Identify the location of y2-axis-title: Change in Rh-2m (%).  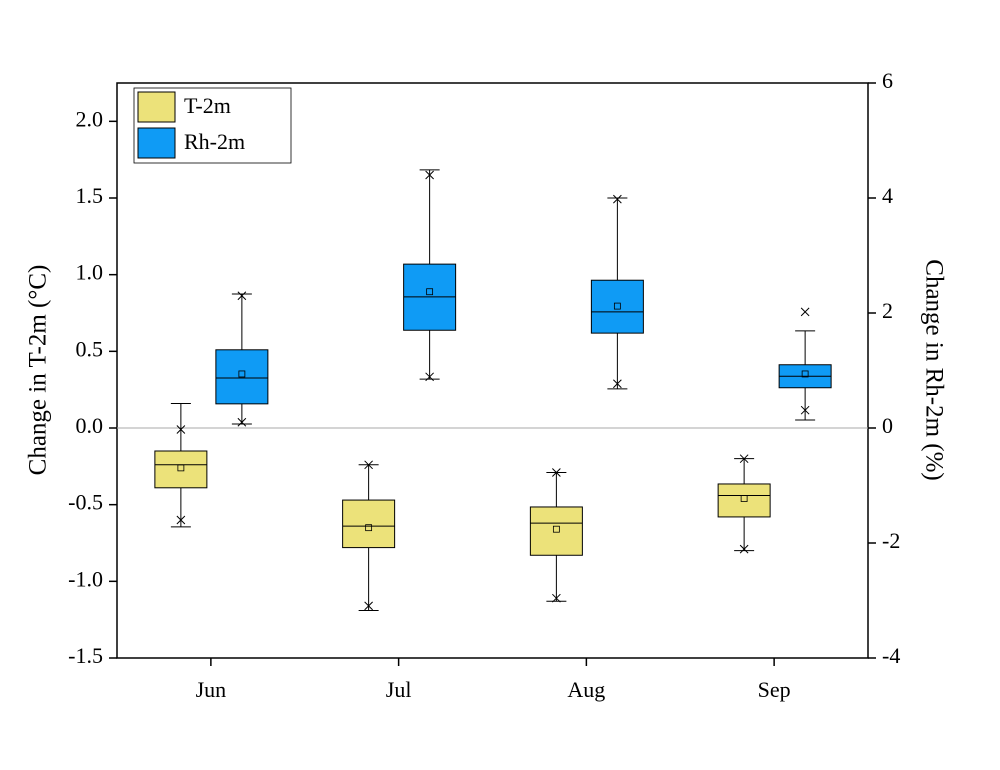
(933, 369).